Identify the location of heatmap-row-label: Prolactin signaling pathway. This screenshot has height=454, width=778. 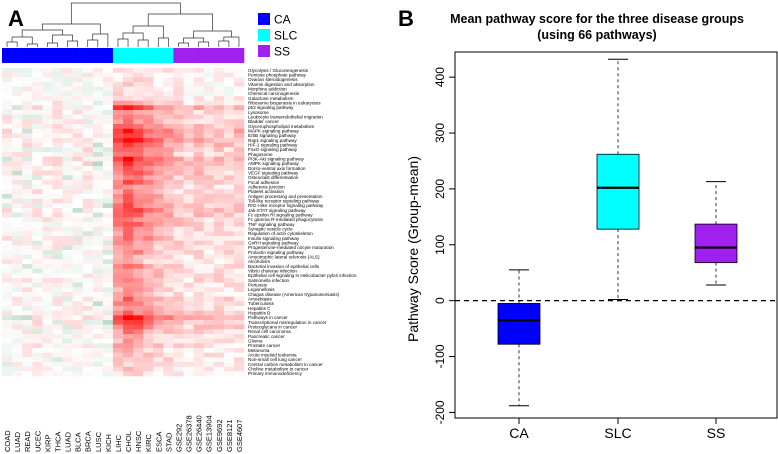
(276, 252).